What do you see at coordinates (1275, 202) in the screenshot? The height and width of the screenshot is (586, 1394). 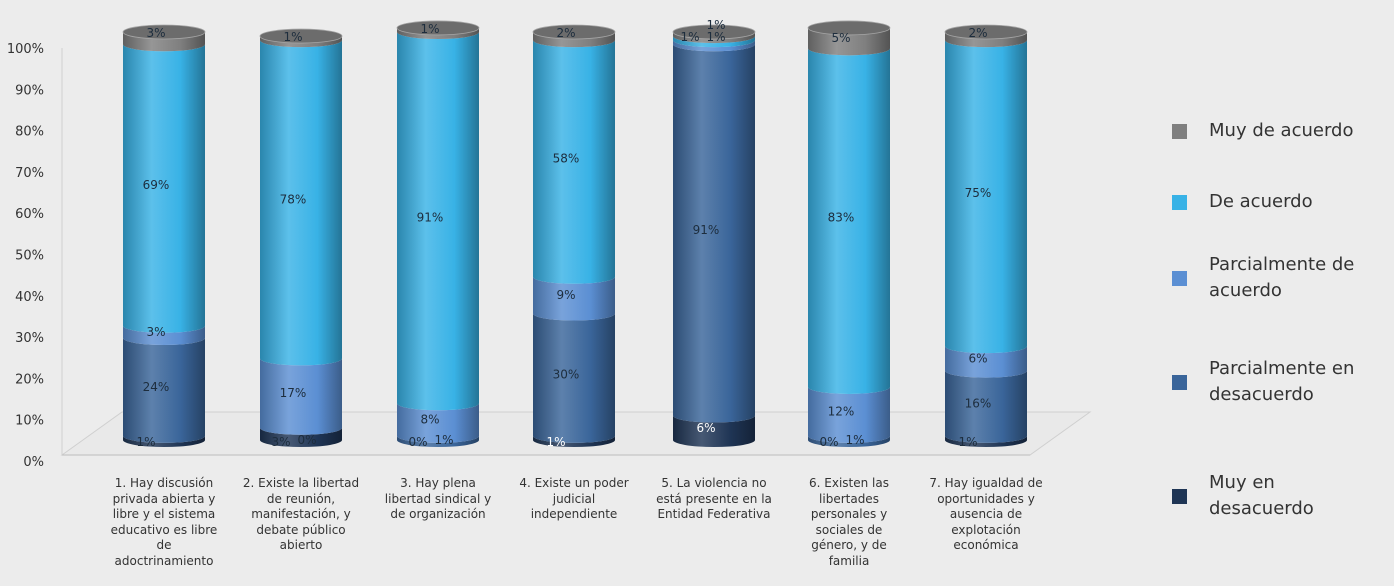 I see `legend-item: De acuerdo` at bounding box center [1275, 202].